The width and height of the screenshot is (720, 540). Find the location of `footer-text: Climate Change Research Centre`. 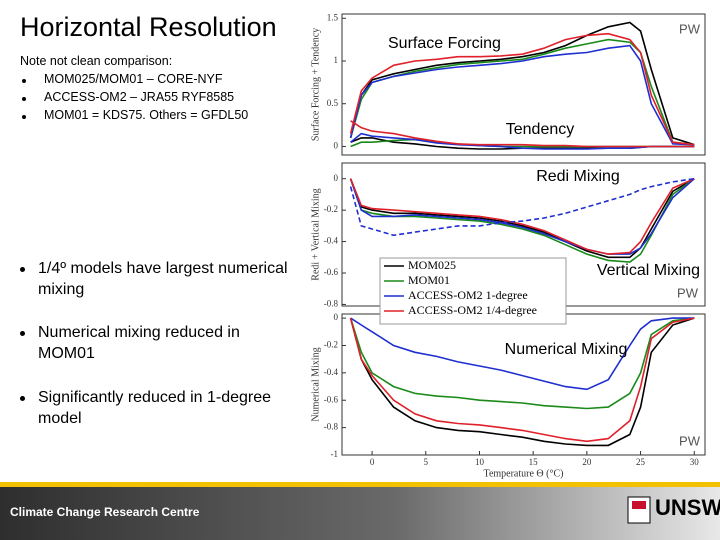

footer-text: Climate Change Research Centre is located at coordinates (105, 512).